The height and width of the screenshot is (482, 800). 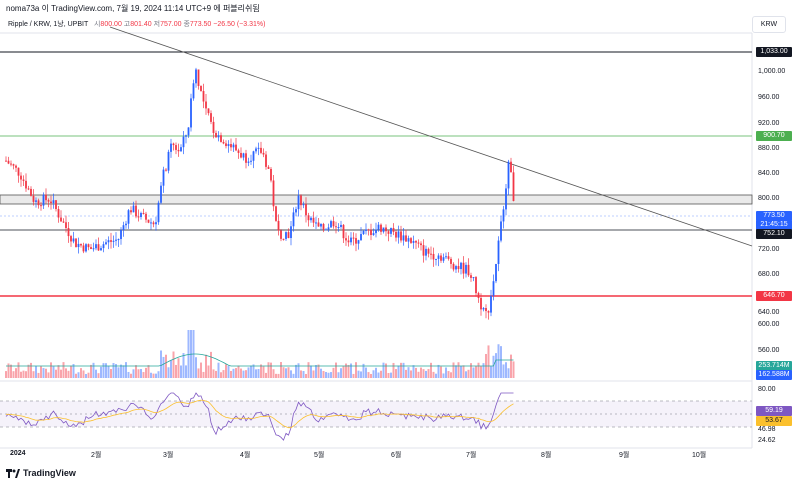 What do you see at coordinates (111, 24) in the screenshot?
I see `open-value: 800.00` at bounding box center [111, 24].